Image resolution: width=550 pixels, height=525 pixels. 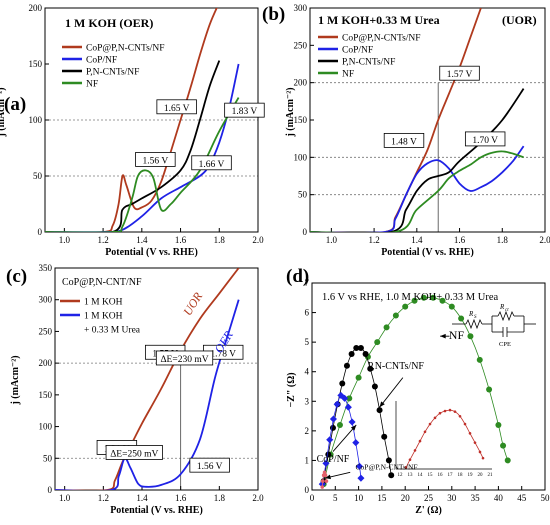 What do you see at coordinates (156, 510) in the screenshot?
I see `x-axis-label: Potential (V vs. RHE)` at bounding box center [156, 510].